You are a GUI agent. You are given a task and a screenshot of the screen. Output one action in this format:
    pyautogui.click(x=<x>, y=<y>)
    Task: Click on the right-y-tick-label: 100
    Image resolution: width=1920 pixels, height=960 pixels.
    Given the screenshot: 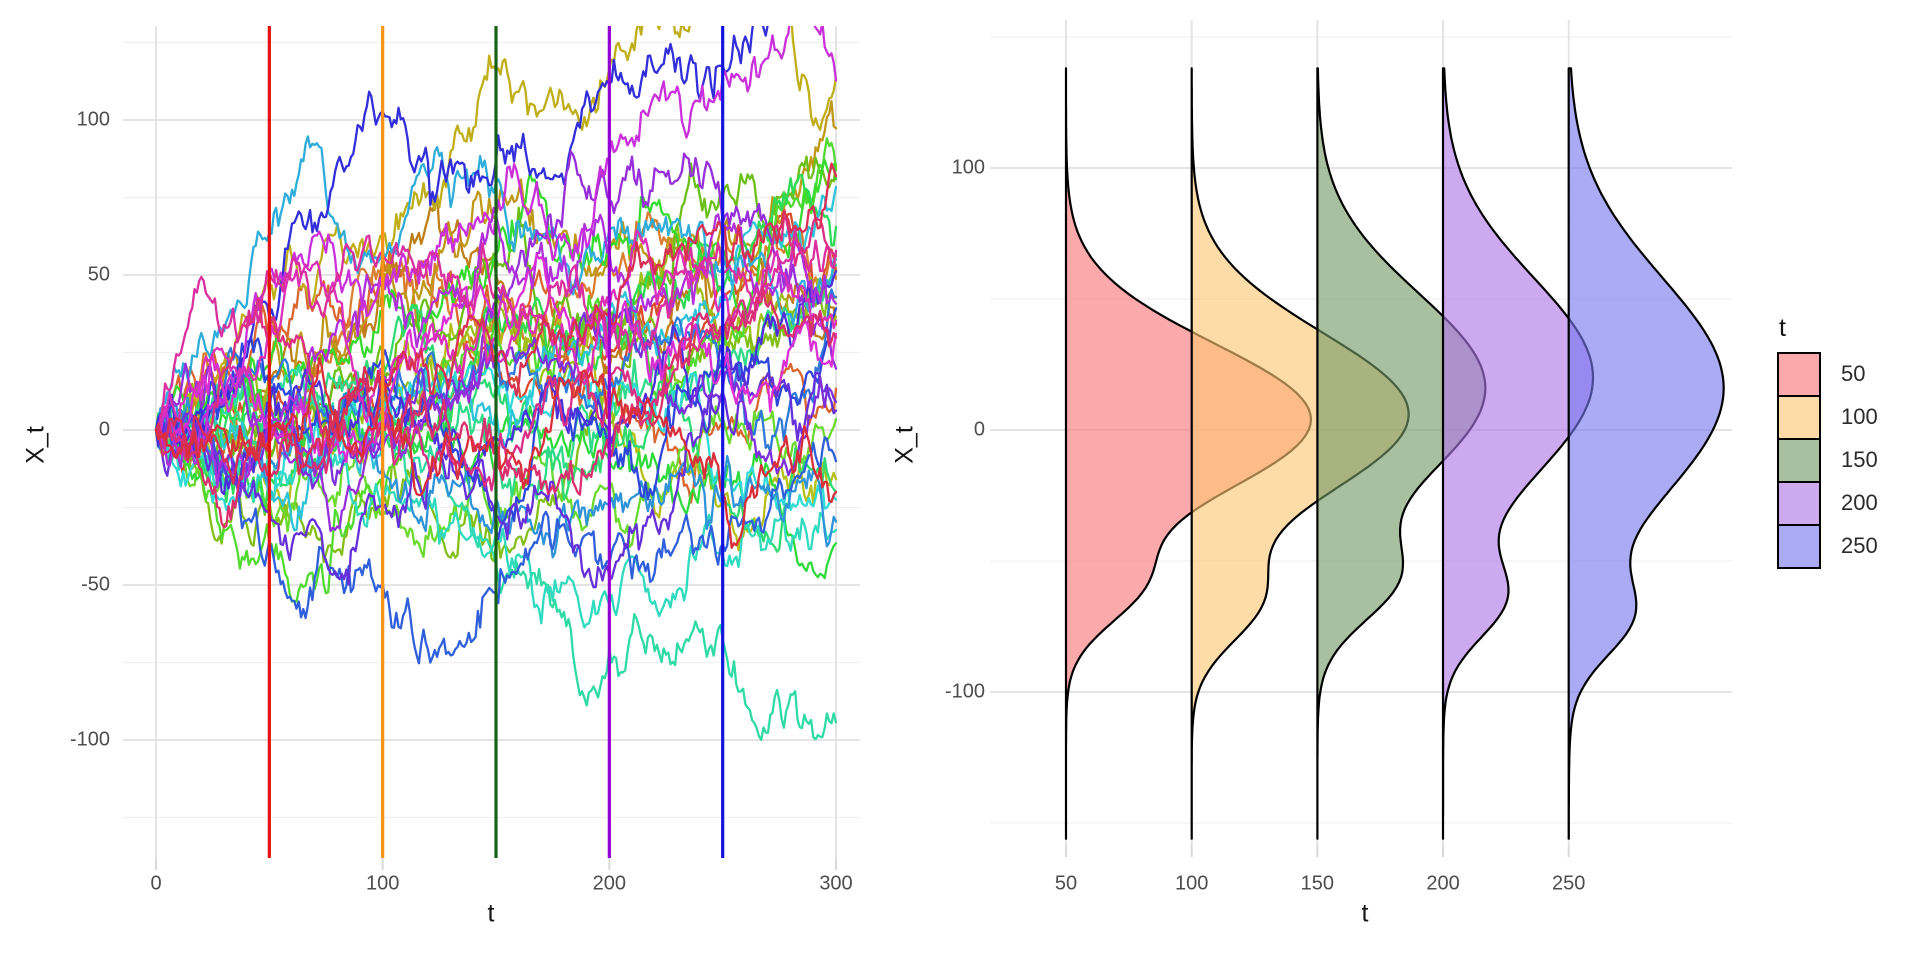 What is the action you would take?
    pyautogui.click(x=968, y=167)
    